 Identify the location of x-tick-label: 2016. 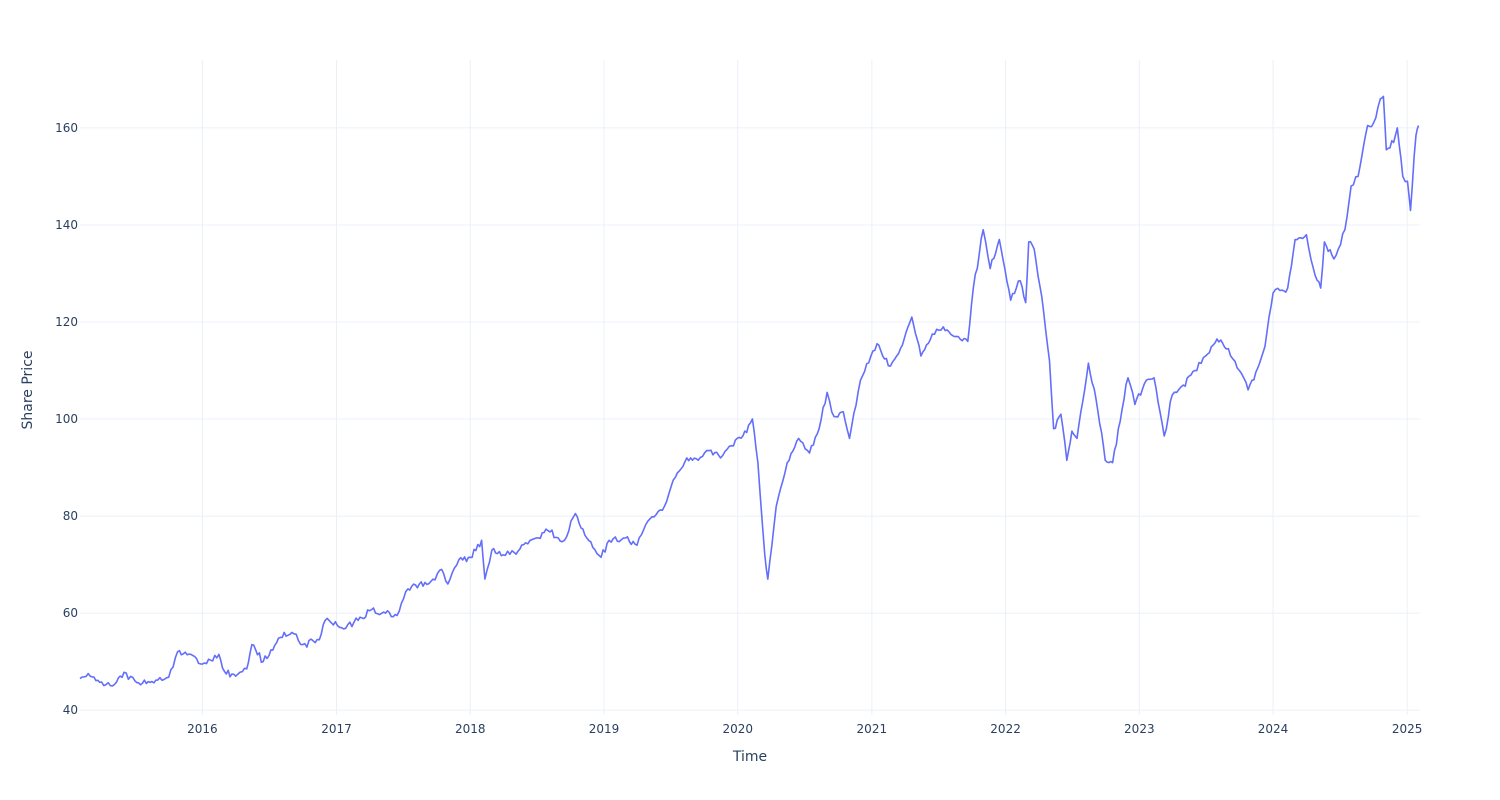
(202, 729).